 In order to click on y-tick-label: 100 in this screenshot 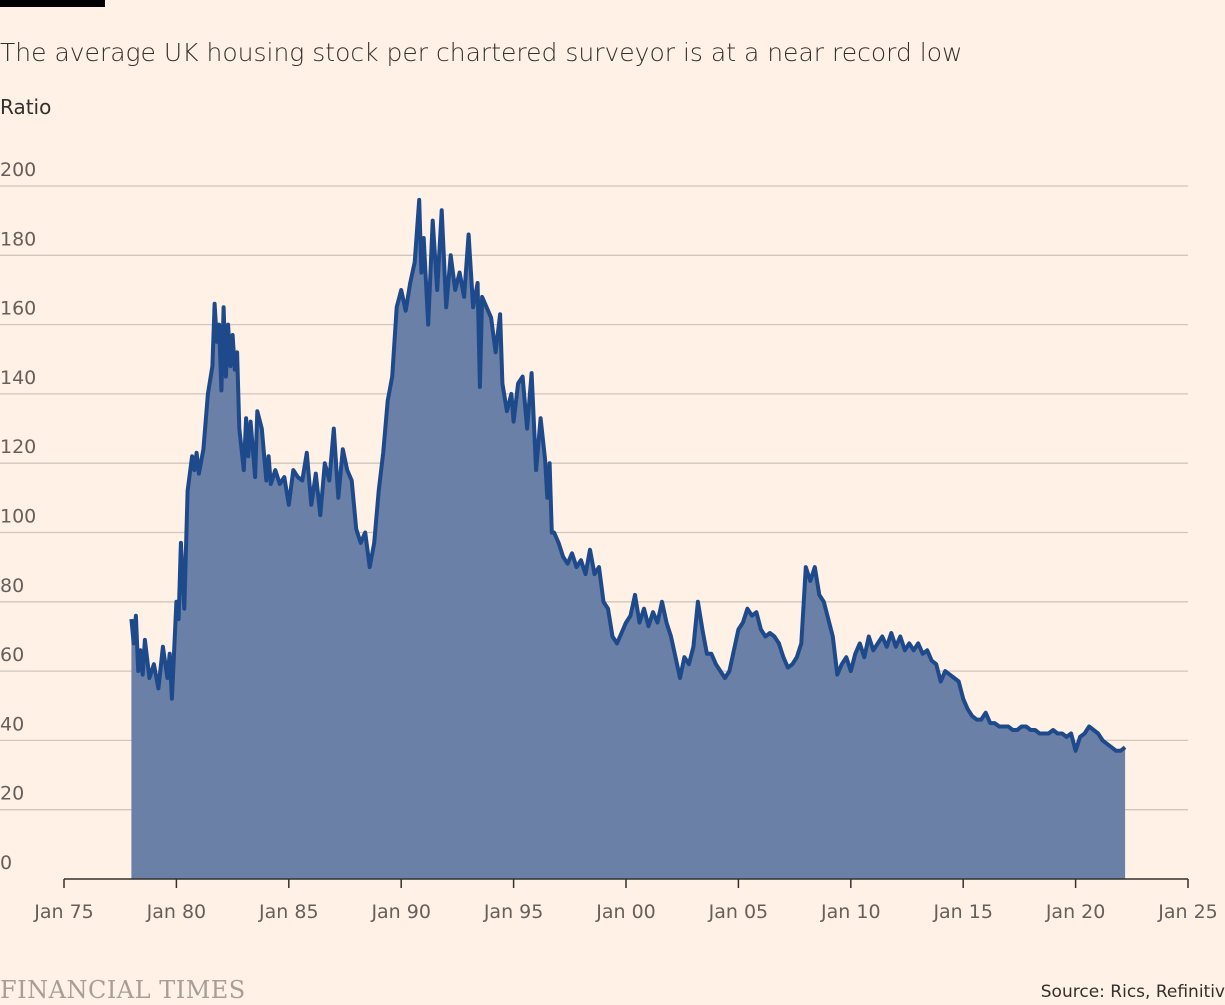, I will do `click(18, 517)`.